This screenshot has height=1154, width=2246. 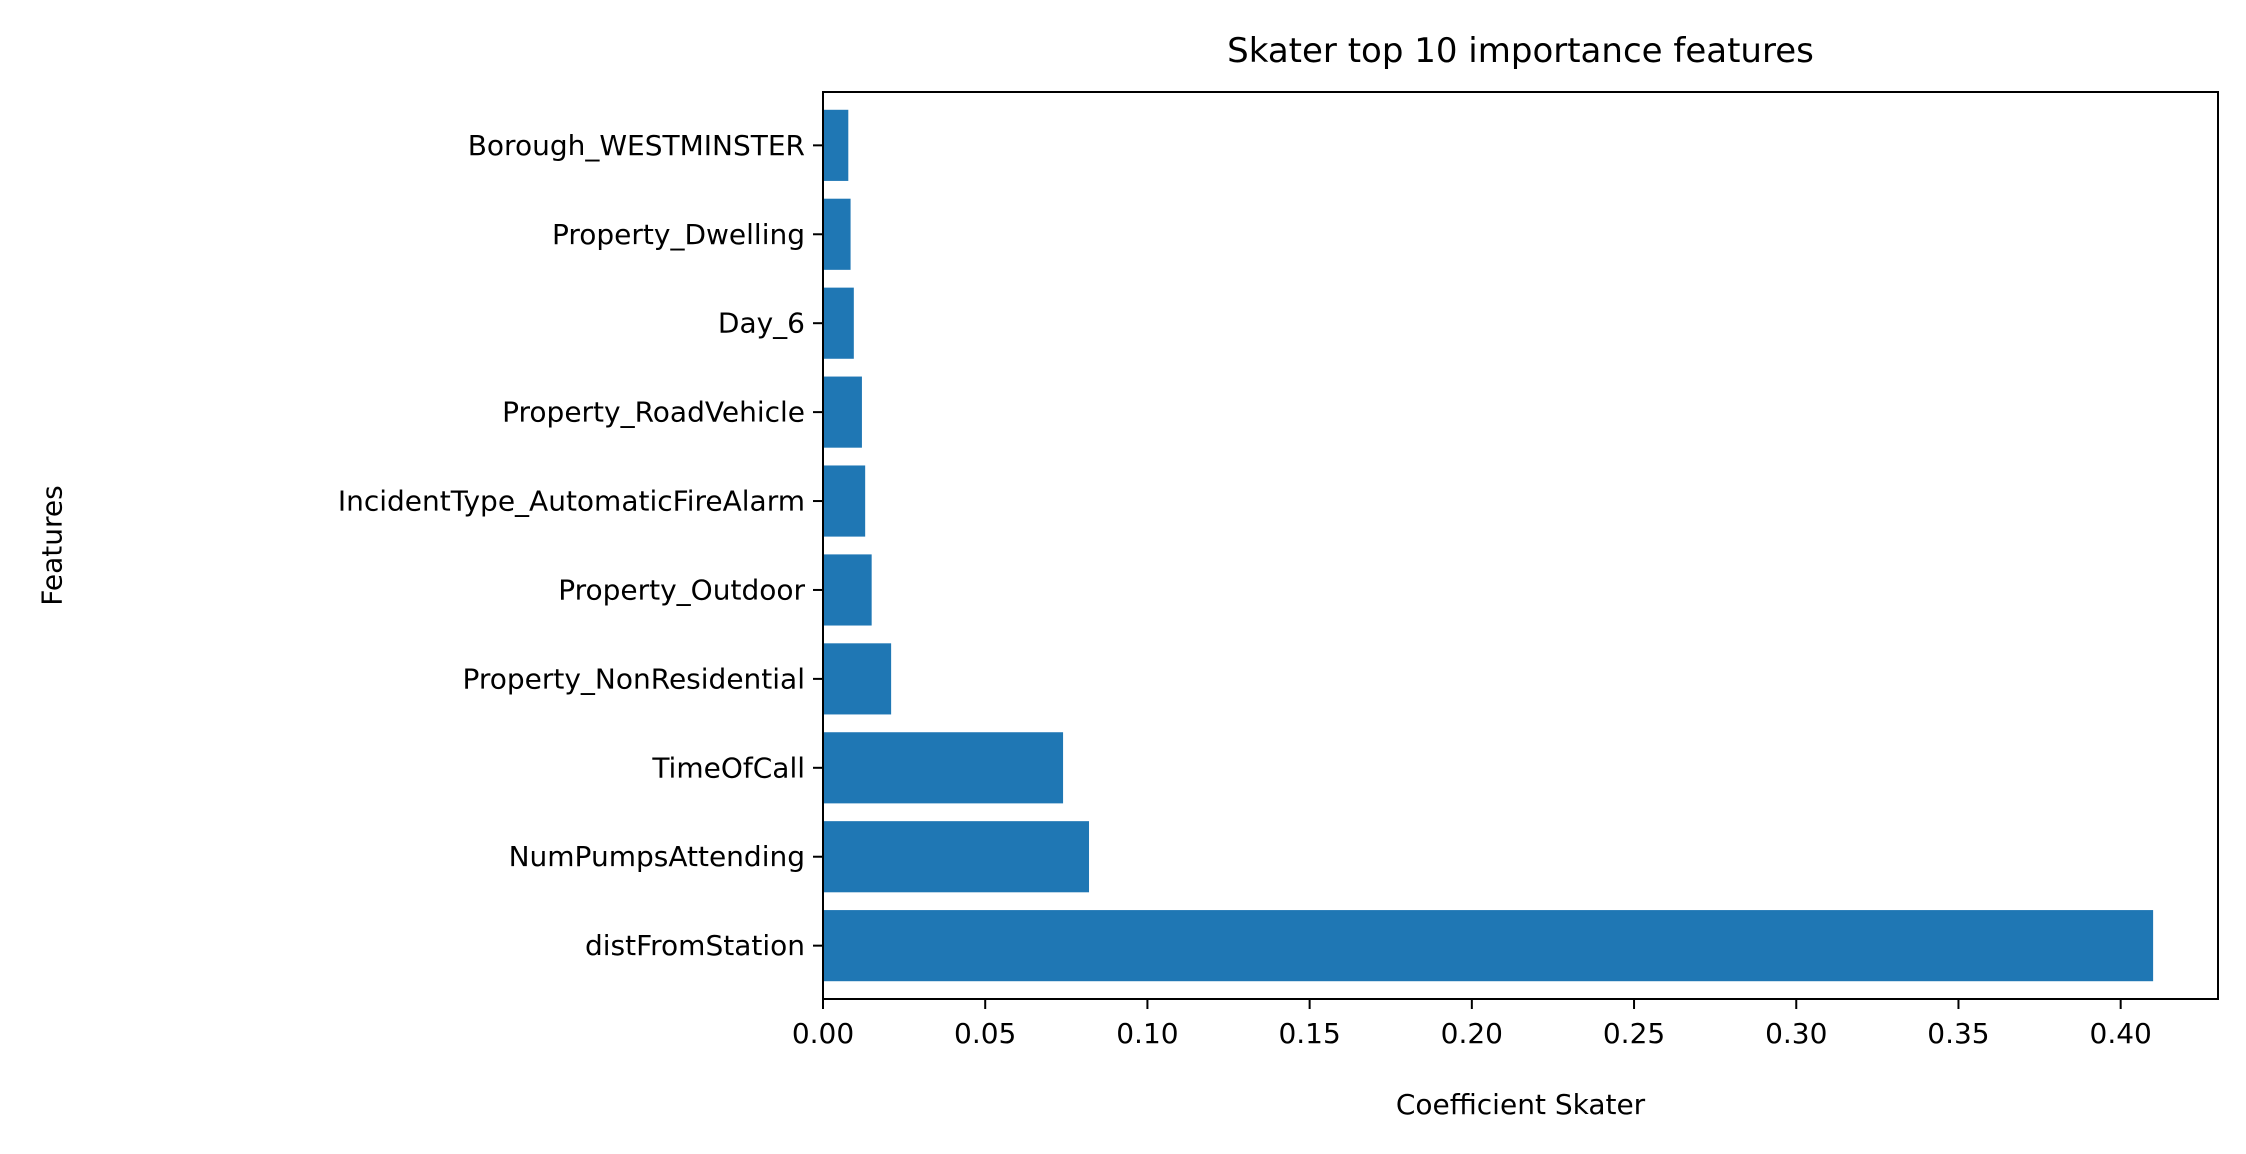 I want to click on bar-Property_Dwelling, so click(x=837, y=234).